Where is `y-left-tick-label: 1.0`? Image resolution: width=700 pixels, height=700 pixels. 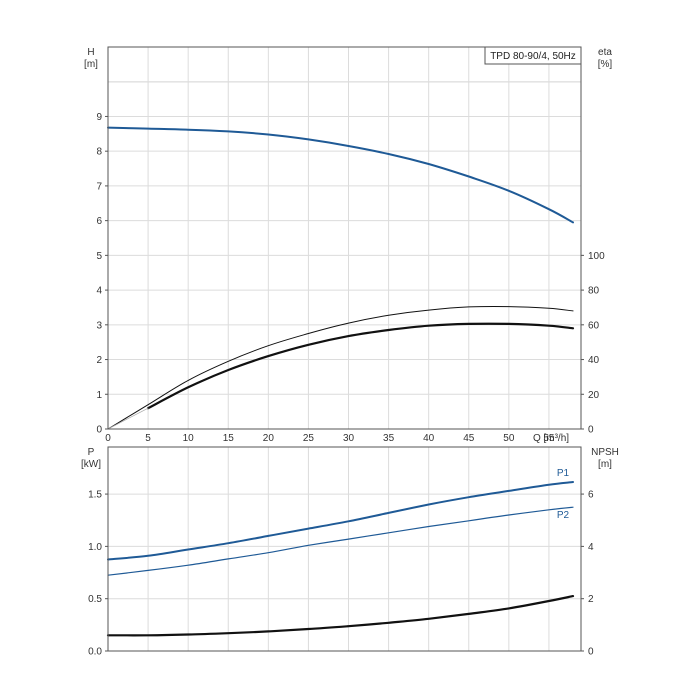 y-left-tick-label: 1.0 is located at coordinates (95, 547).